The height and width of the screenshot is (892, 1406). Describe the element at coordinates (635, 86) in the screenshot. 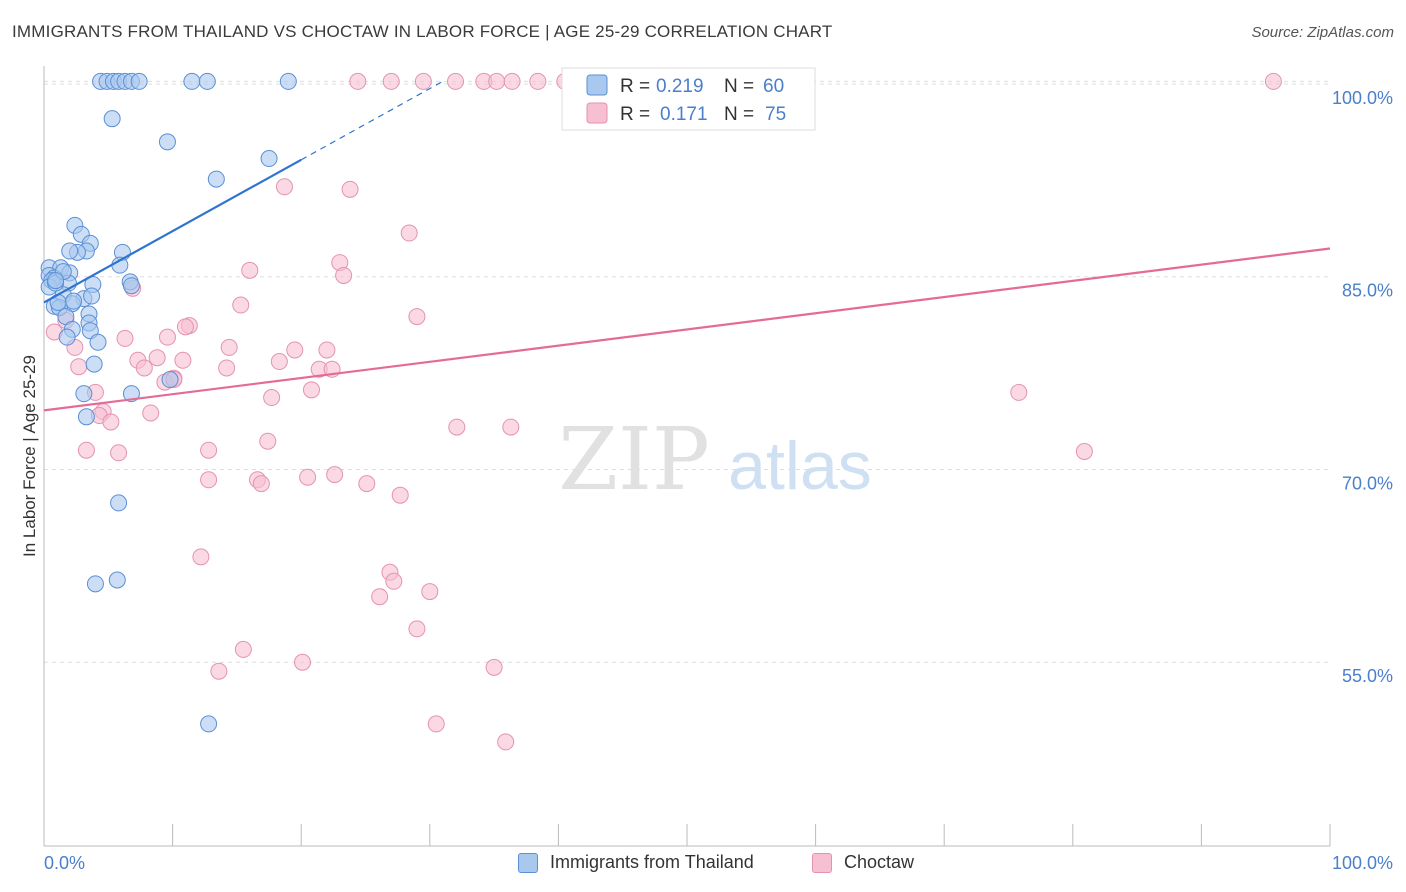

I see `legend-r-label-1: R =` at that location.